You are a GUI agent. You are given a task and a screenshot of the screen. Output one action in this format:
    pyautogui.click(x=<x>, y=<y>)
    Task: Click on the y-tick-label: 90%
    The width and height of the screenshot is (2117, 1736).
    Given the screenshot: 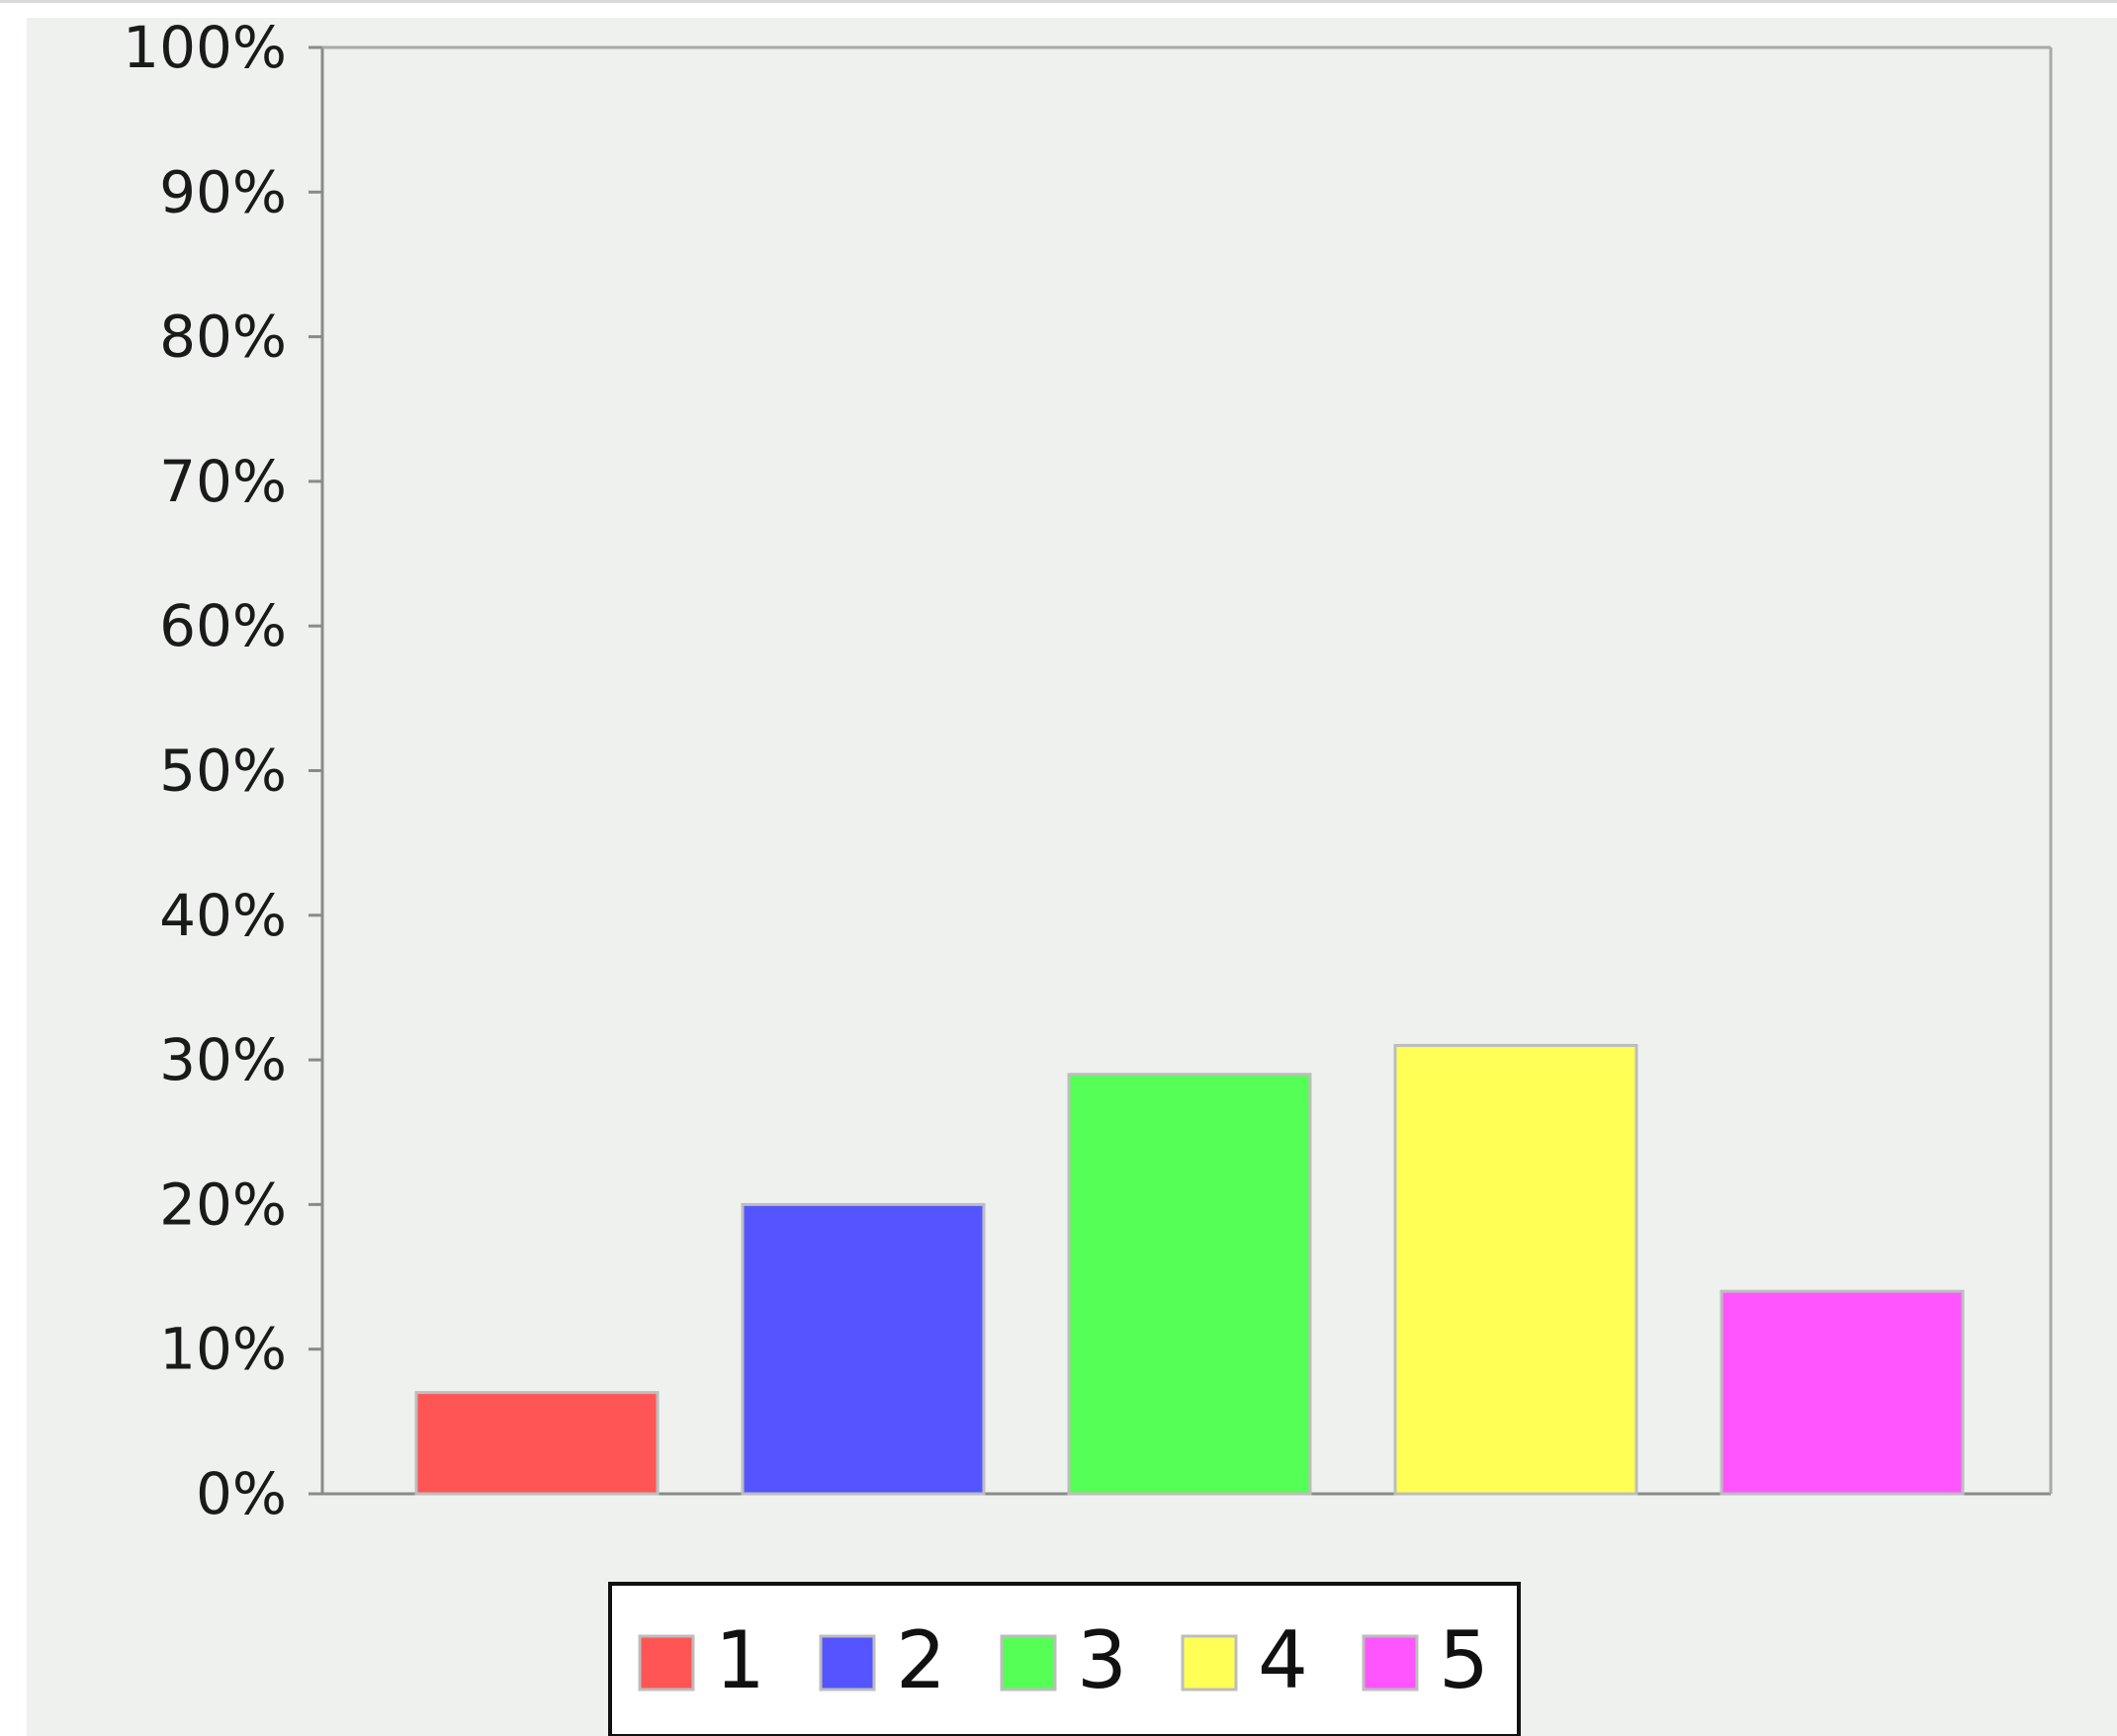 What is the action you would take?
    pyautogui.click(x=223, y=191)
    